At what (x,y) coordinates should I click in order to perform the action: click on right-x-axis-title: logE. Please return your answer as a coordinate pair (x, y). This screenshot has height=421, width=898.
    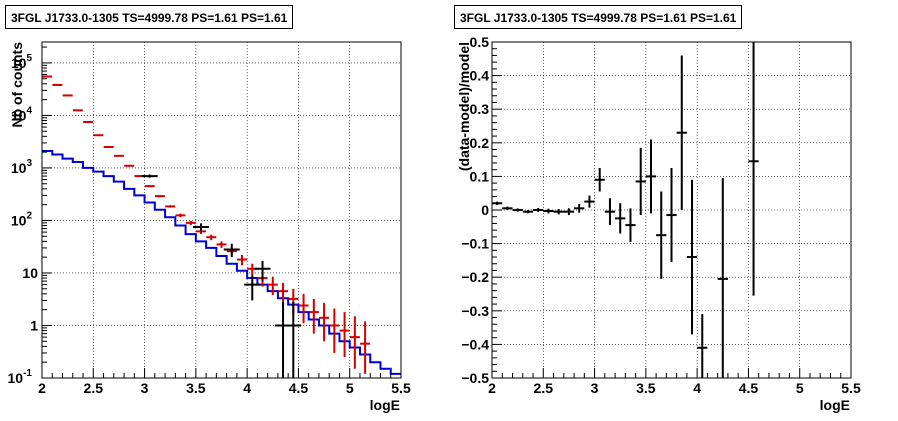
    Looking at the image, I should click on (835, 405).